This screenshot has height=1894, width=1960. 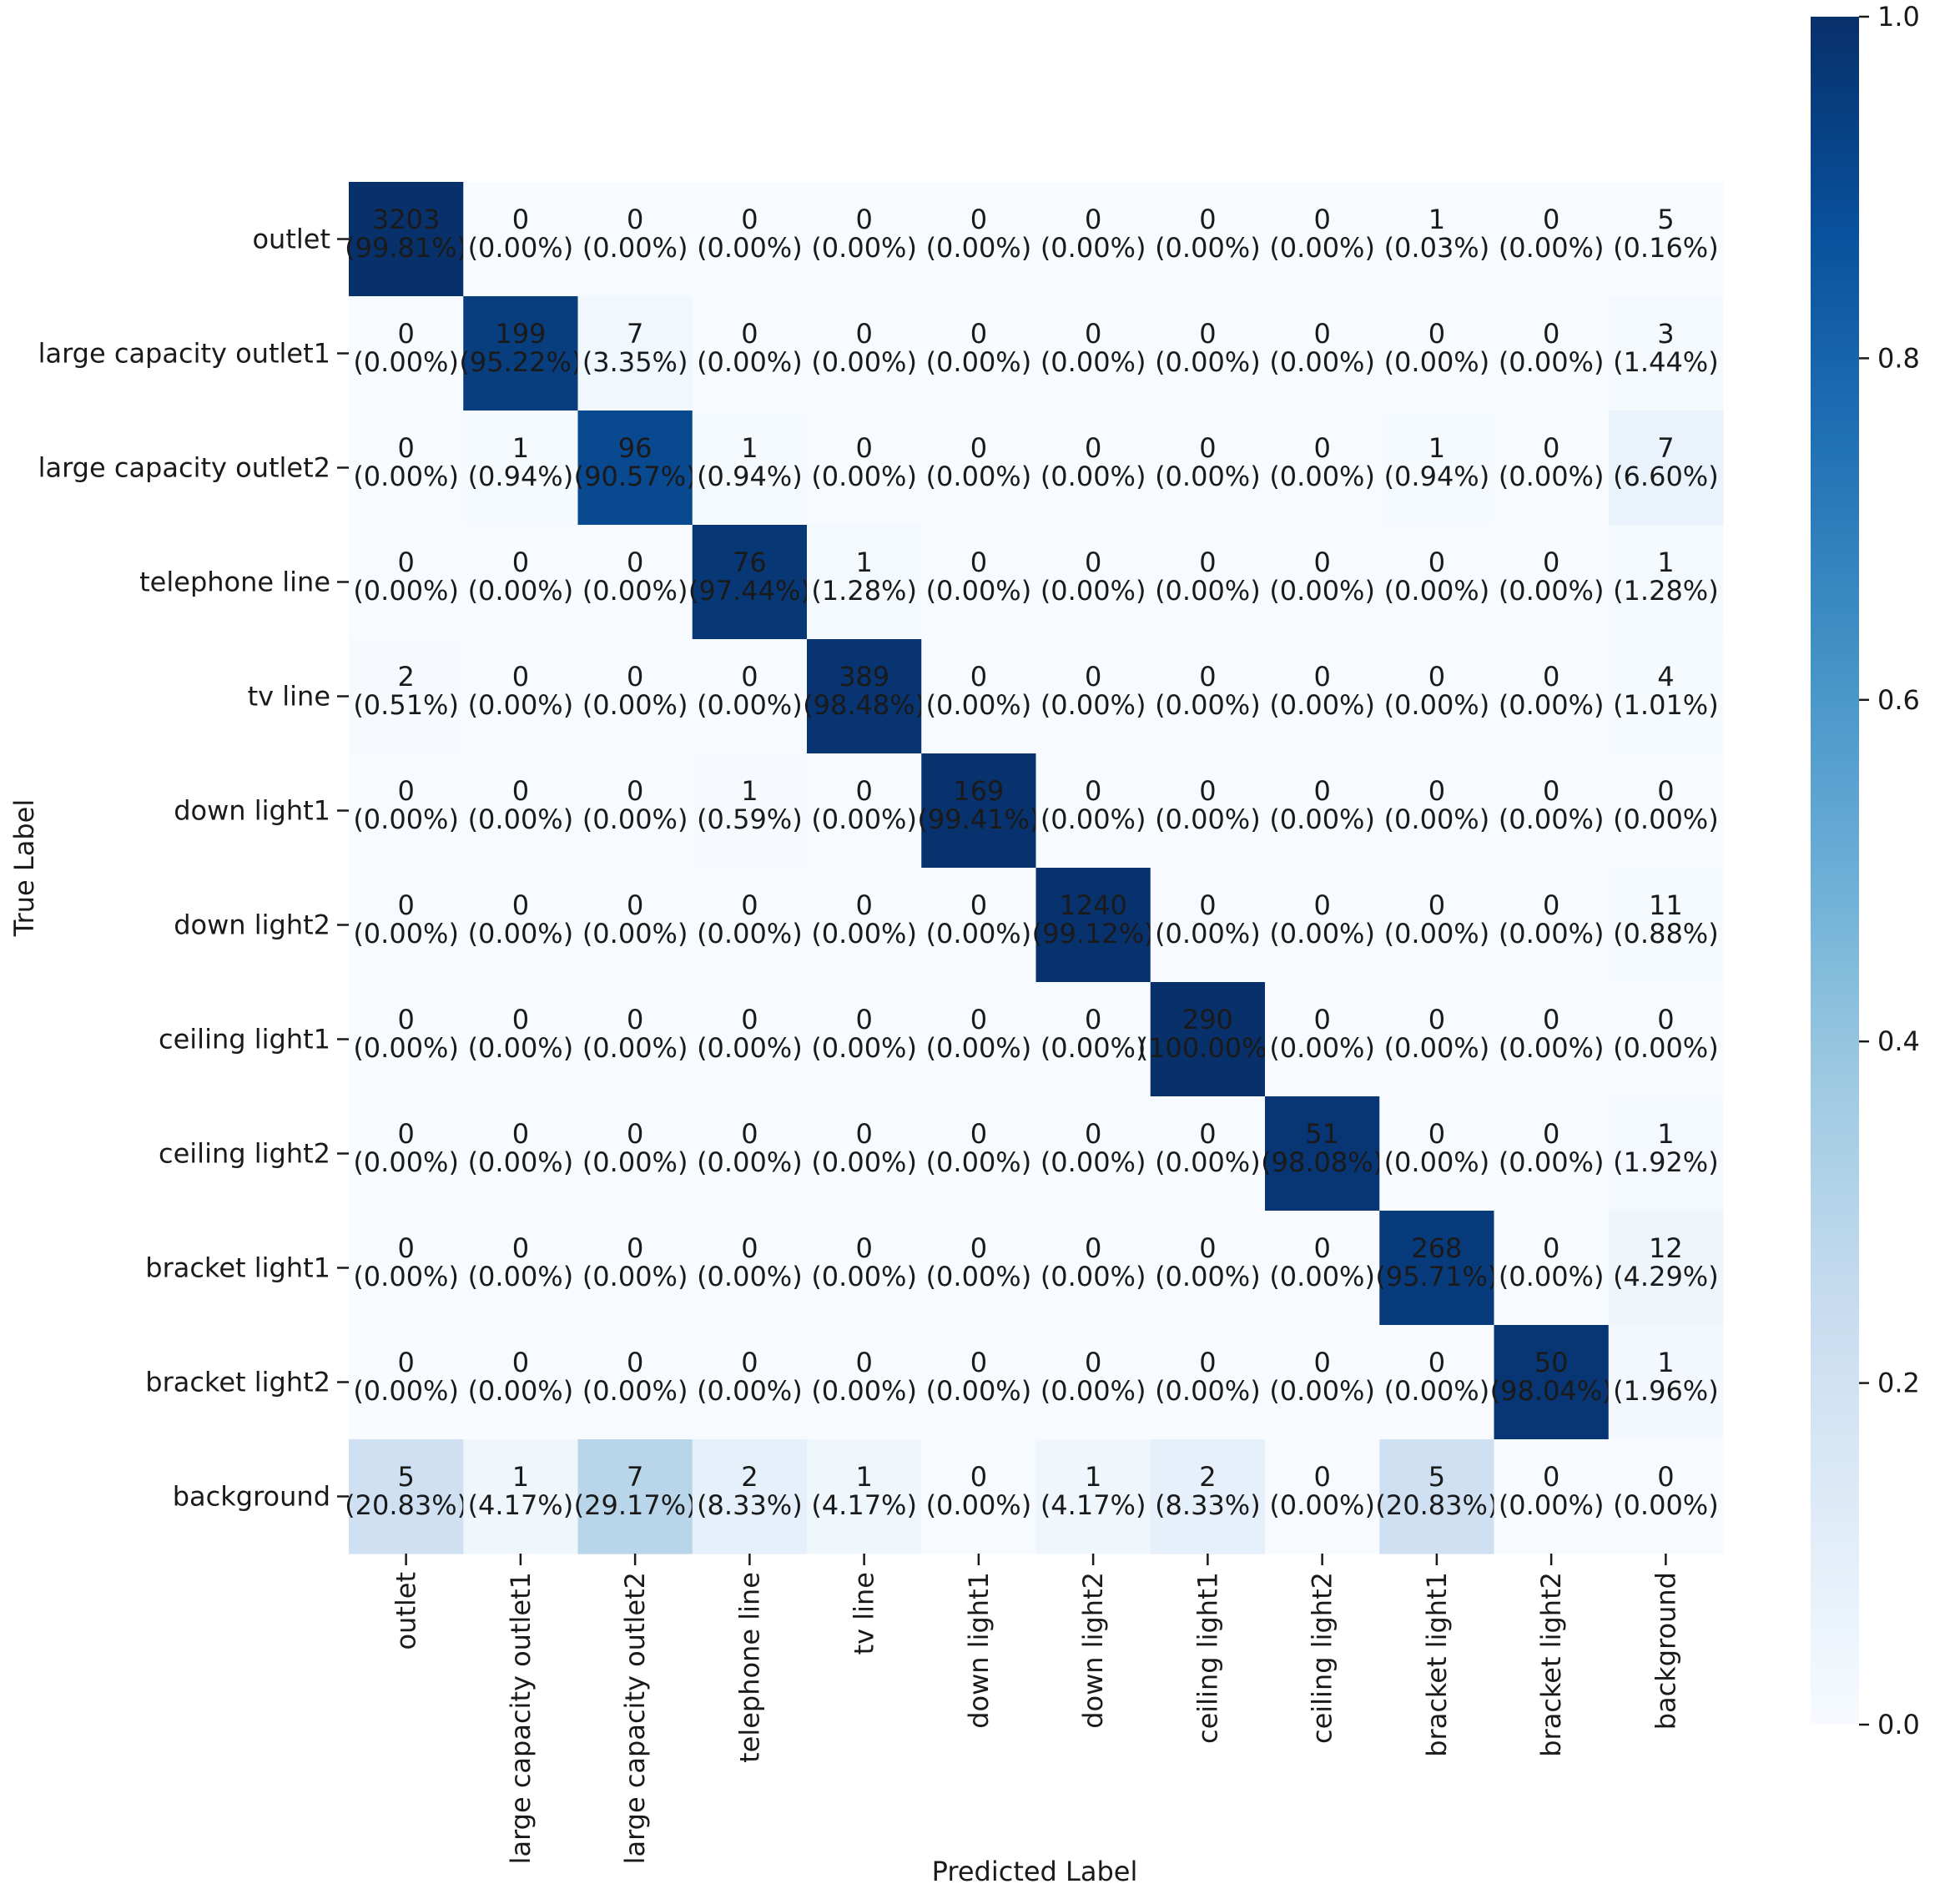 I want to click on cell-percent-label: (99.81%), so click(x=406, y=248).